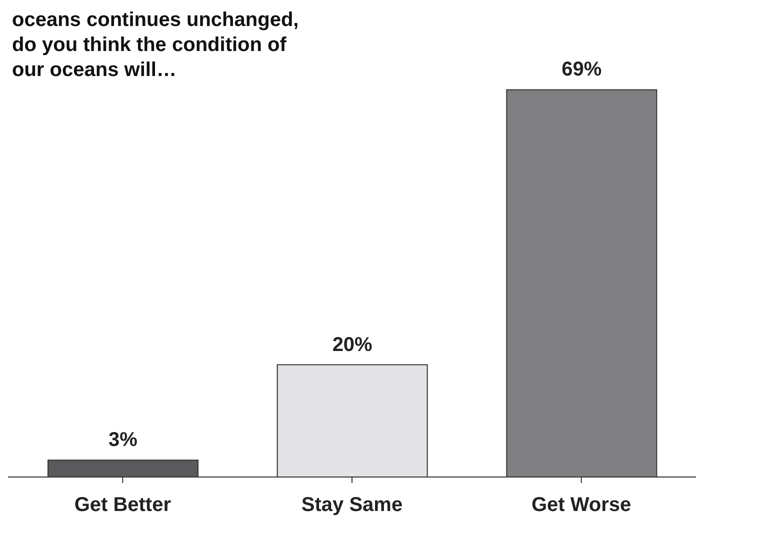  Describe the element at coordinates (581, 505) in the screenshot. I see `x-tick-label: Get Worse` at that location.